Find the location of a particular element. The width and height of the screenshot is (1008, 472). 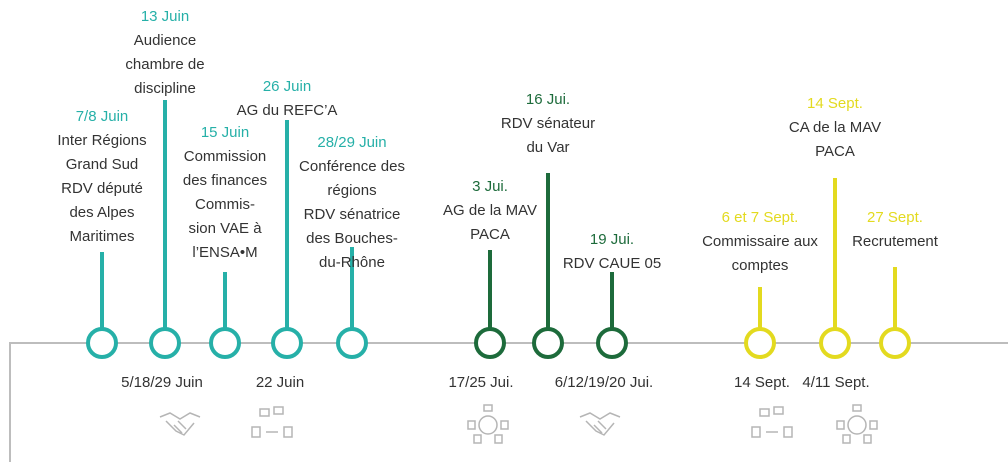

event-date: 19 Jui. is located at coordinates (612, 239).